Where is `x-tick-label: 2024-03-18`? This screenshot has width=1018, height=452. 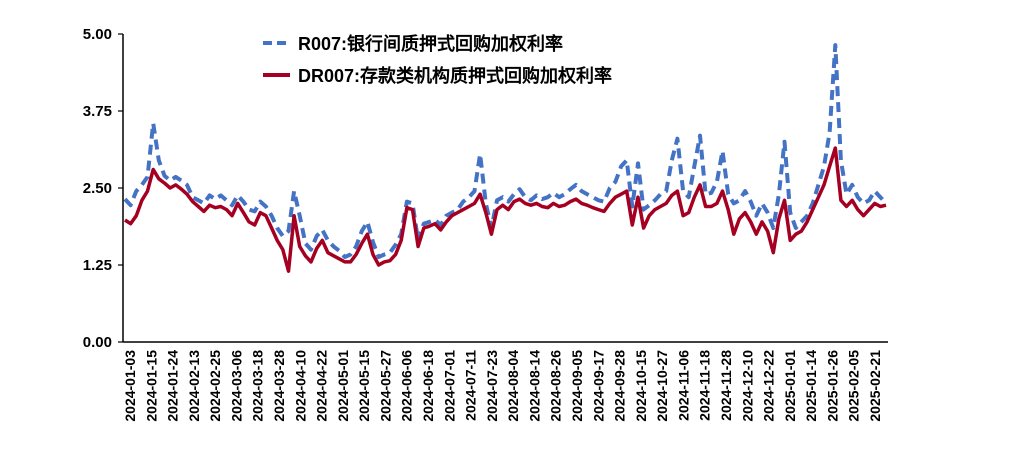
x-tick-label: 2024-03-18 is located at coordinates (258, 386).